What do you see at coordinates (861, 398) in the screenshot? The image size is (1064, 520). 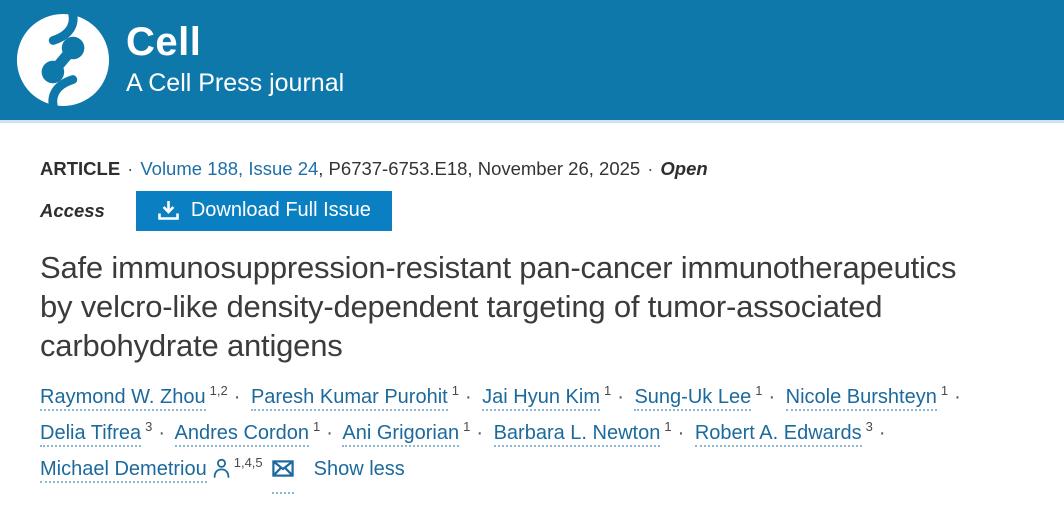 I see `author-link: Nicole Burshteyn` at bounding box center [861, 398].